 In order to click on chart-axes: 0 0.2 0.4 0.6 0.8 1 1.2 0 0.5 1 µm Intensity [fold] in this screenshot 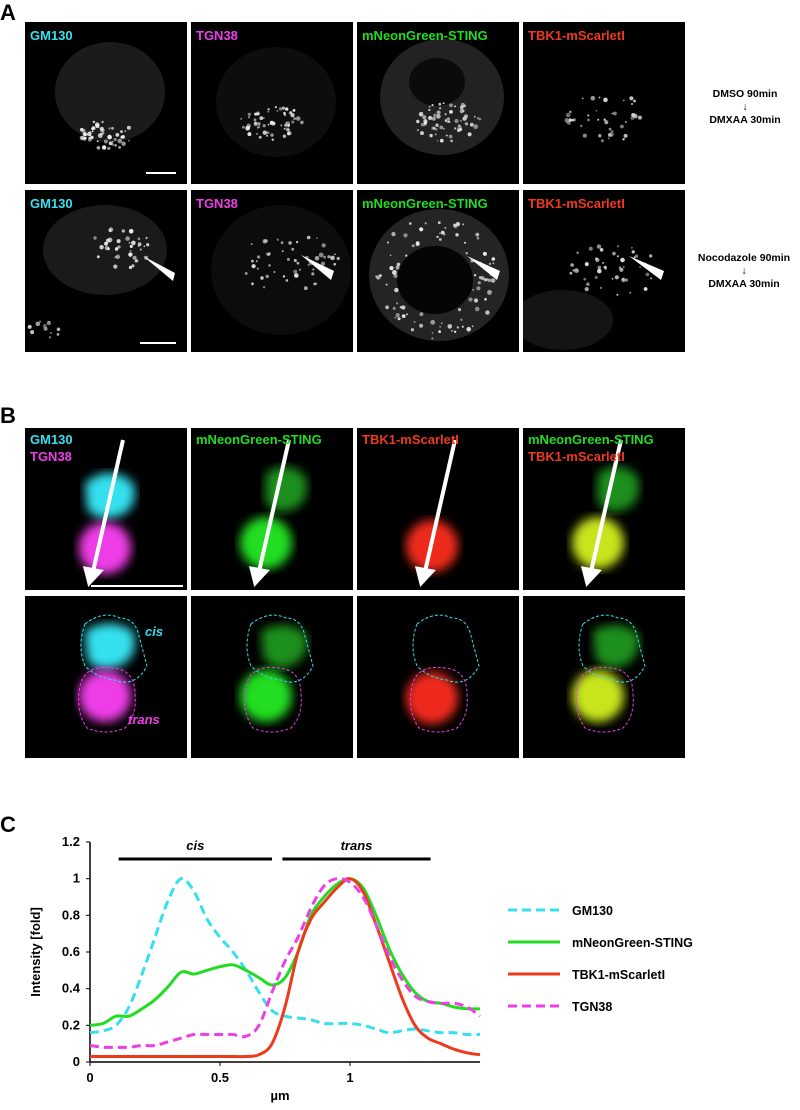, I will do `click(254, 968)`.